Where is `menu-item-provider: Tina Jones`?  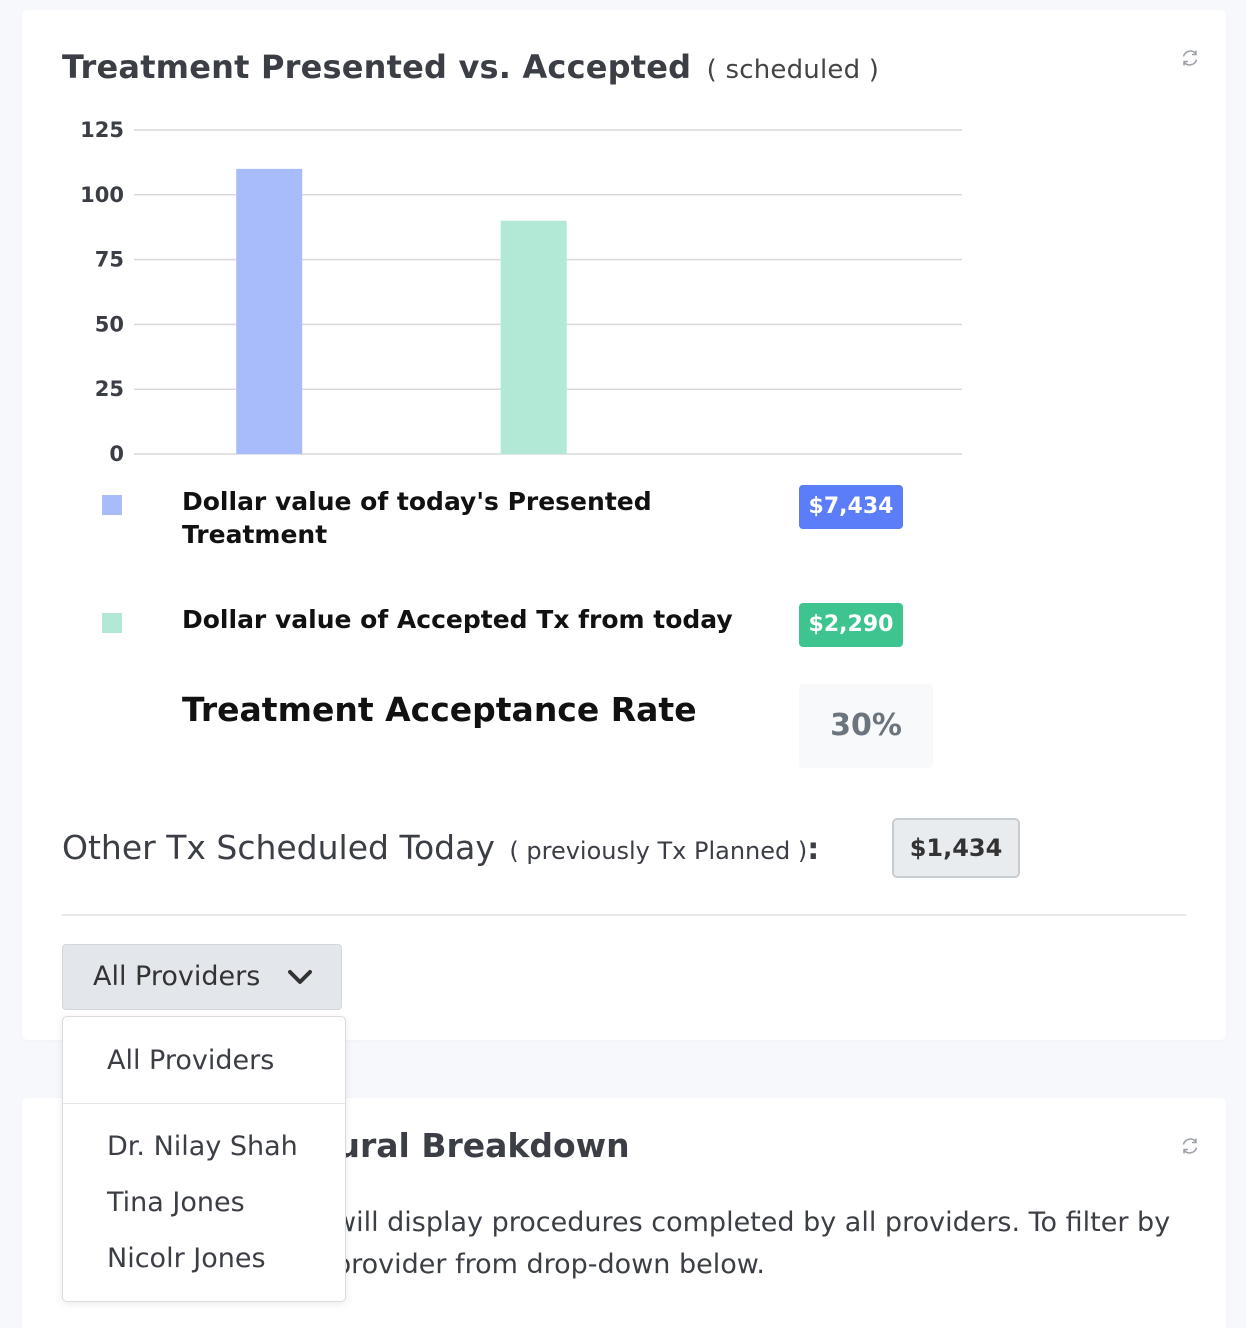 menu-item-provider: Tina Jones is located at coordinates (176, 1202).